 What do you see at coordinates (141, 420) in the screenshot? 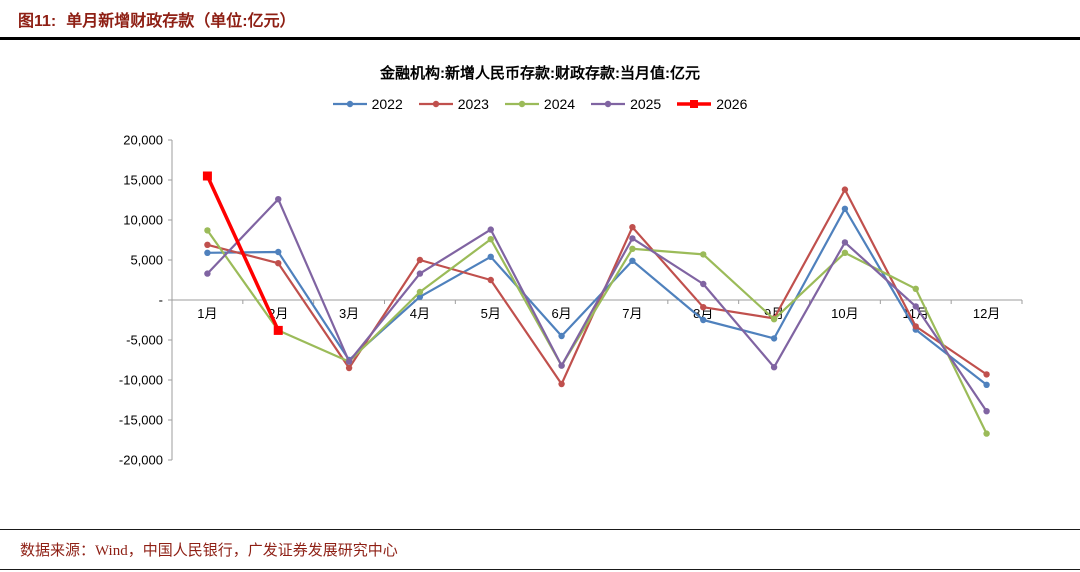
I see `y-tick-label: -15,000` at bounding box center [141, 420].